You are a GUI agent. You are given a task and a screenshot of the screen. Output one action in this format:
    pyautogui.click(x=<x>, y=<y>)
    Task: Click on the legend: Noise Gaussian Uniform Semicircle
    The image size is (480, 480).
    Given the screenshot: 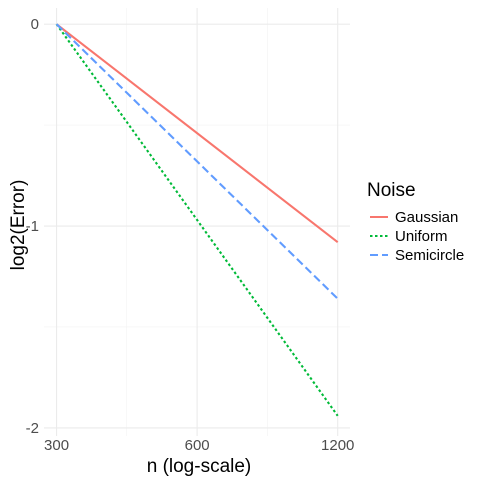 What is the action you would take?
    pyautogui.click(x=415, y=222)
    